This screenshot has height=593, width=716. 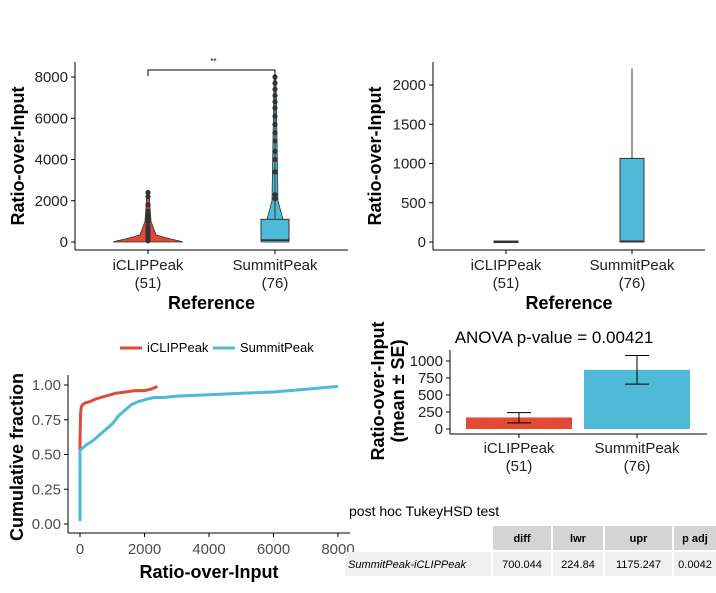 What do you see at coordinates (51, 77) in the screenshot?
I see `y-tick-label: 8000` at bounding box center [51, 77].